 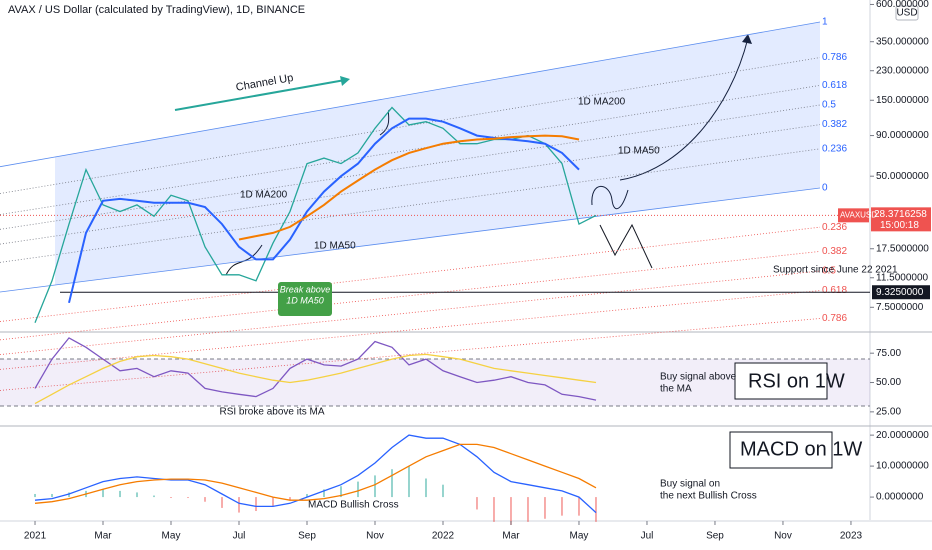 I want to click on y-tick-label: 350.000000, so click(x=902, y=41).